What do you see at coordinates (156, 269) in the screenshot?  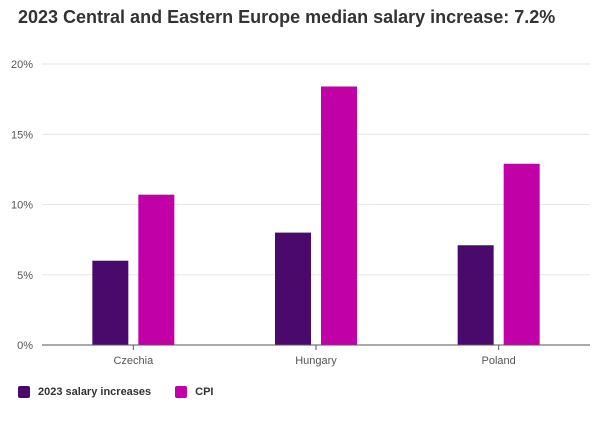 I see `bar-czechia-cpi` at bounding box center [156, 269].